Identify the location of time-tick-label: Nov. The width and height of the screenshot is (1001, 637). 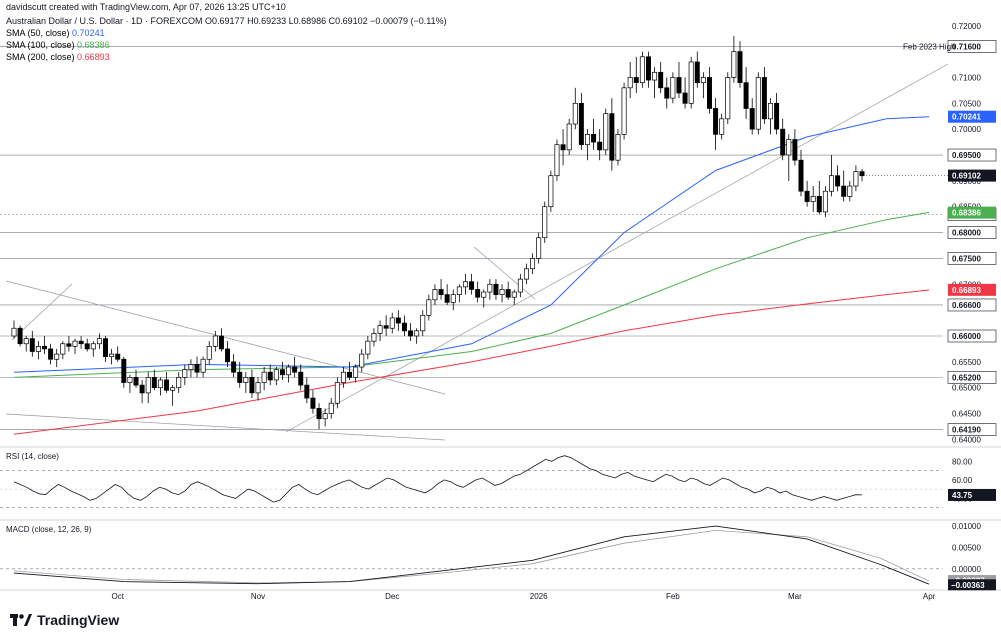
(258, 596).